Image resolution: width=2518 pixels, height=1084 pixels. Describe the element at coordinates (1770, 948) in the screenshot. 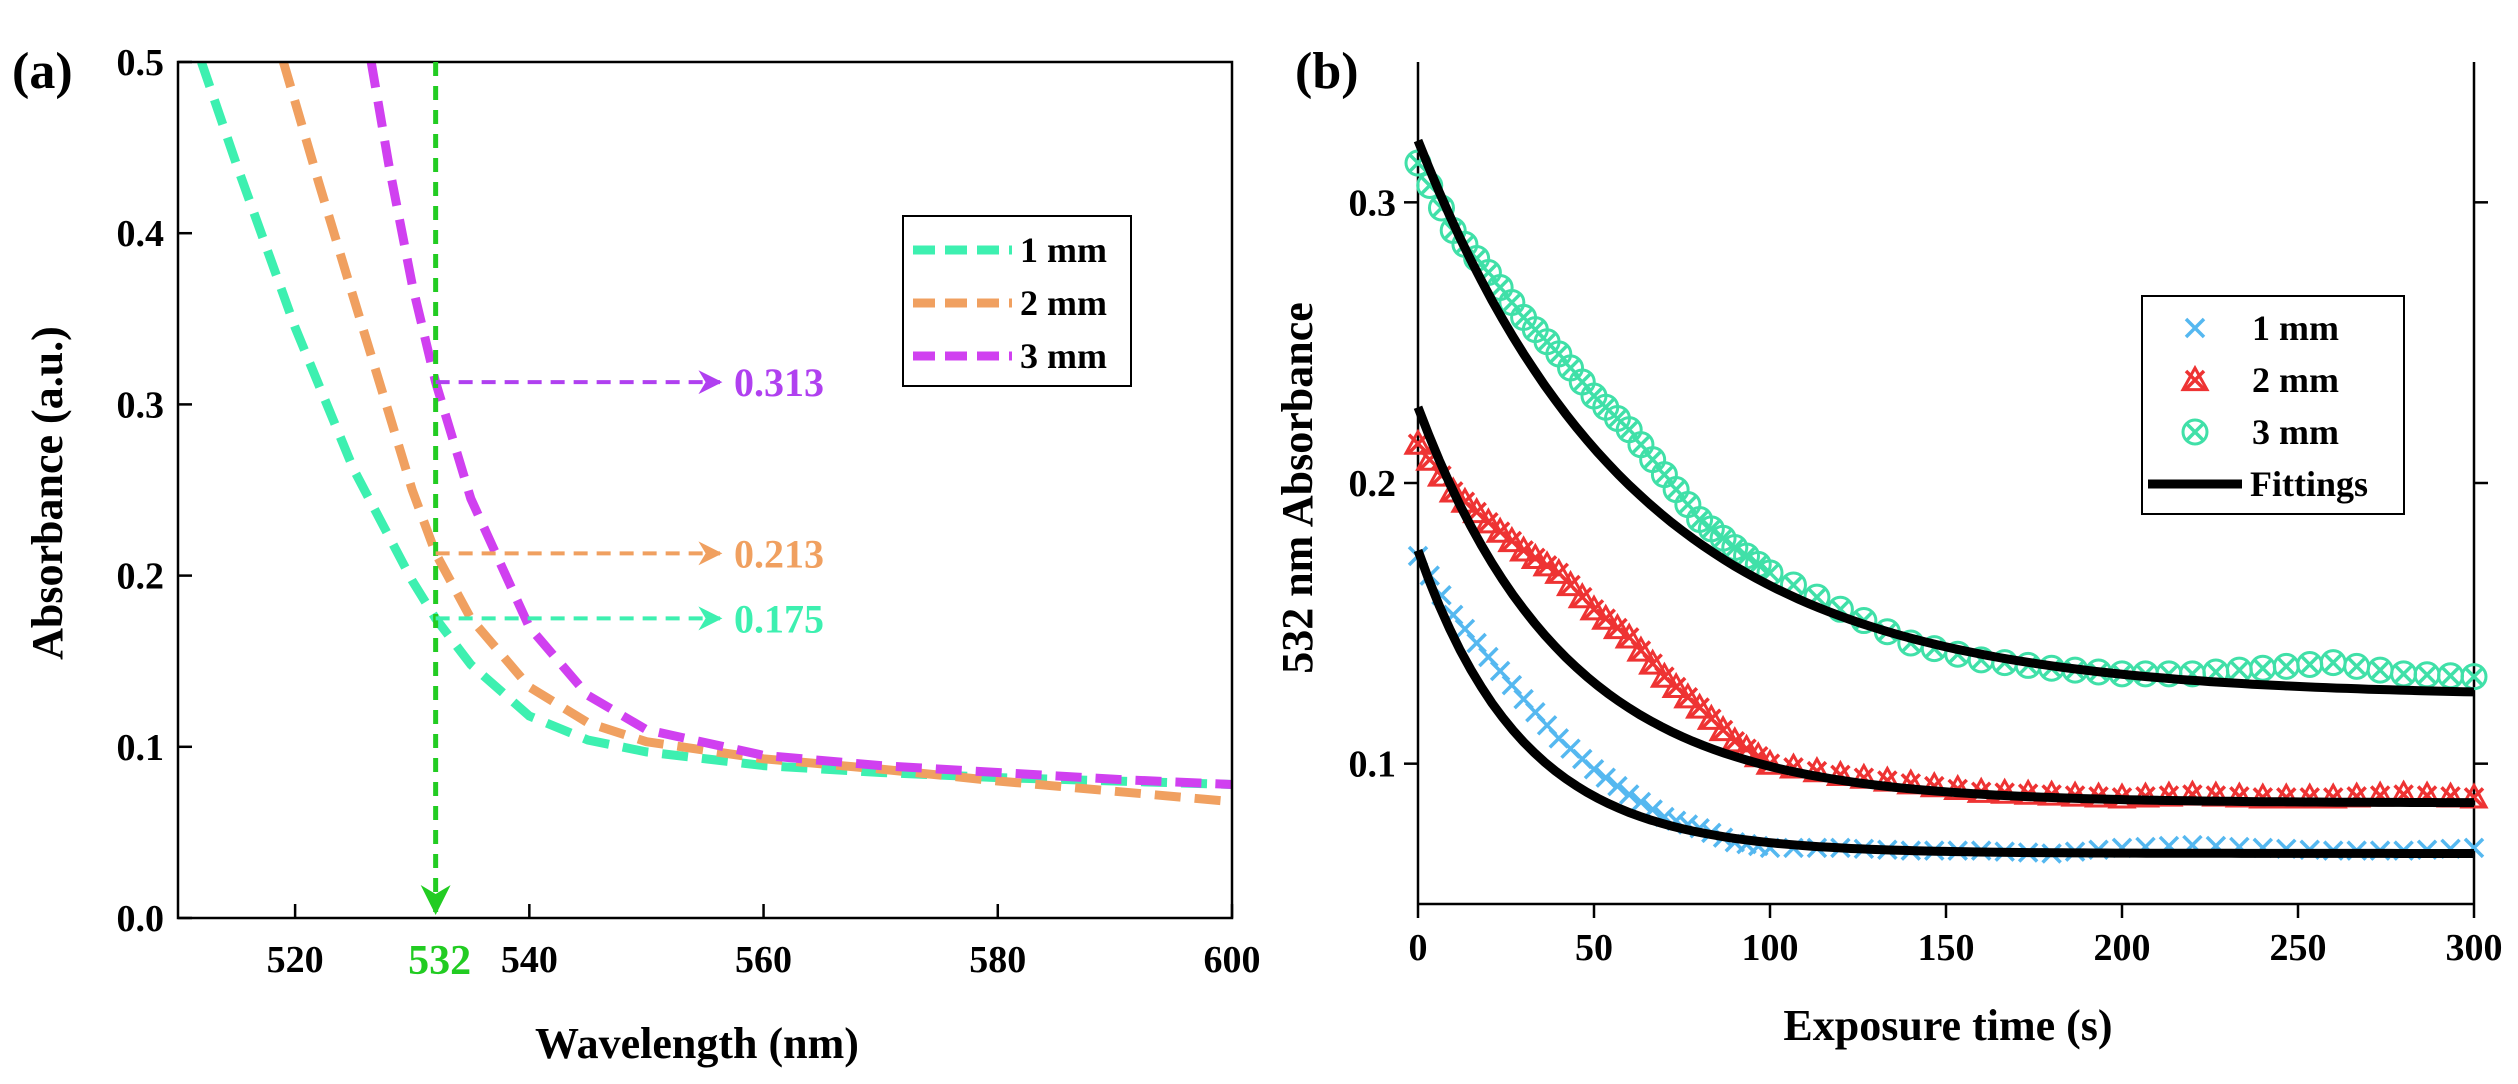

I see `x-tick-label-100: 100` at that location.